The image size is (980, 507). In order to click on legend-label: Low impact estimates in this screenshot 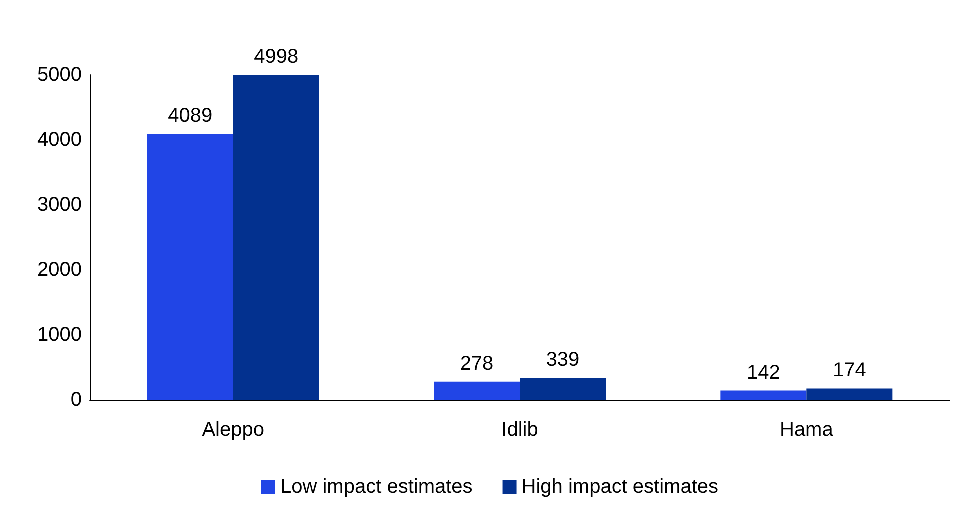, I will do `click(376, 487)`.